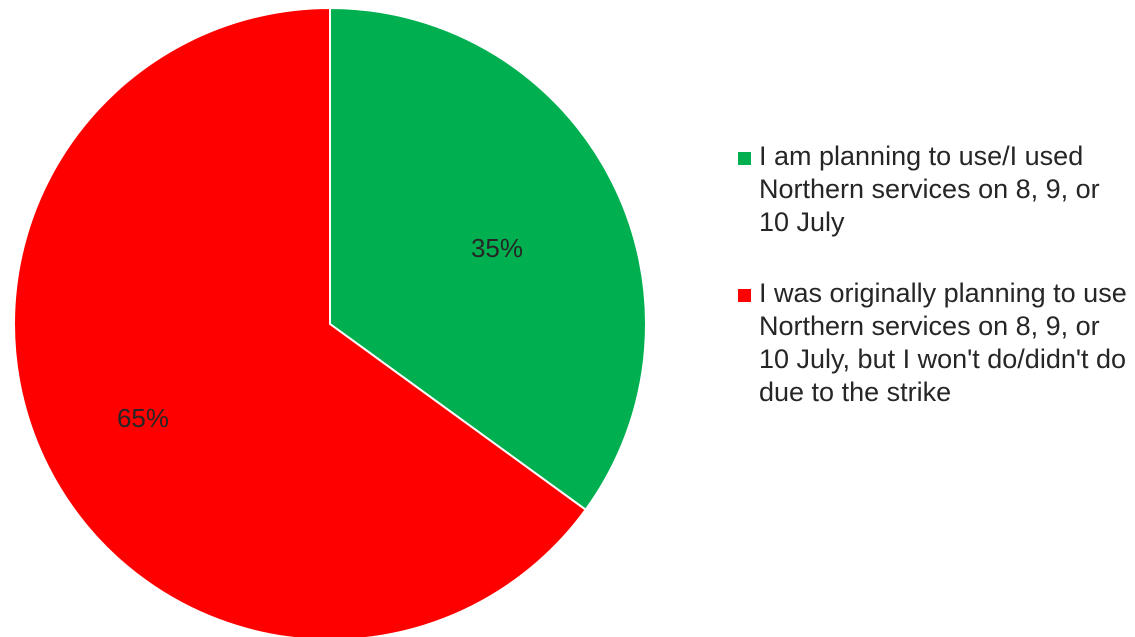 Image resolution: width=1135 pixels, height=637 pixels. I want to click on slice-label-not-used: 65%, so click(143, 418).